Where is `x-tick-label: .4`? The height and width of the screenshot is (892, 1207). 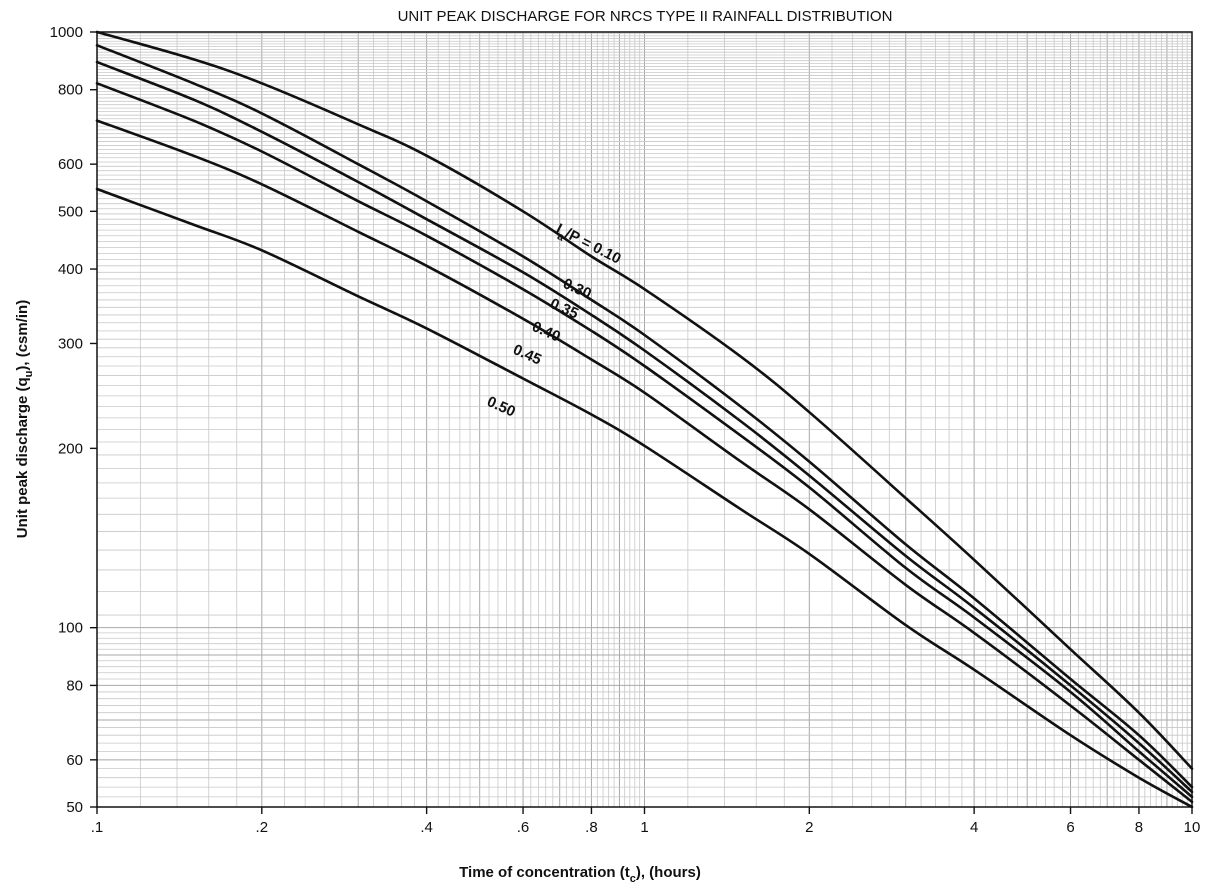 x-tick-label: .4 is located at coordinates (426, 827).